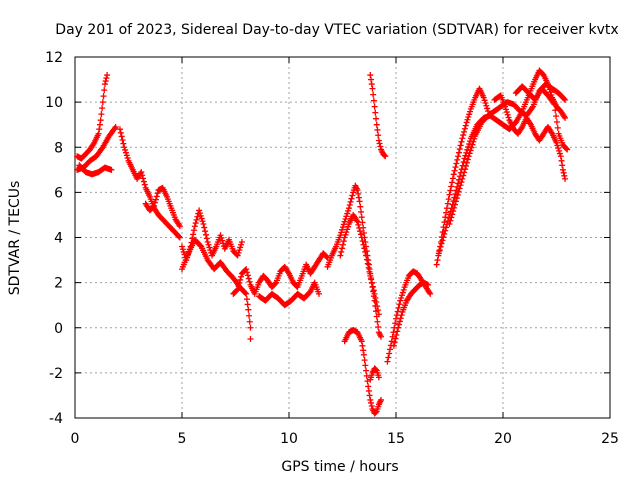 The width and height of the screenshot is (640, 480). I want to click on x-tick-label: 15, so click(396, 439).